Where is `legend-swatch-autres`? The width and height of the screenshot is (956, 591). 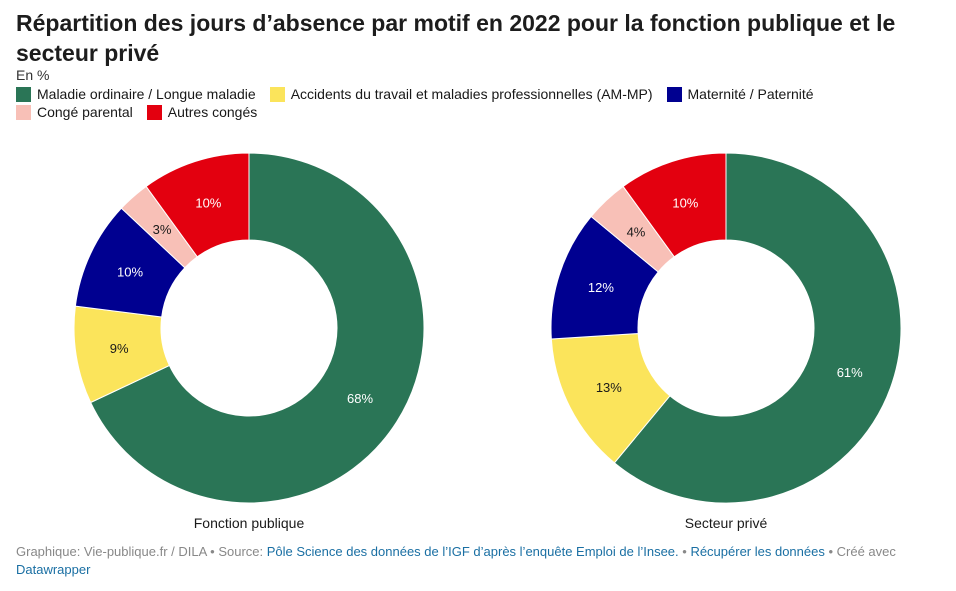
legend-swatch-autres is located at coordinates (154, 112).